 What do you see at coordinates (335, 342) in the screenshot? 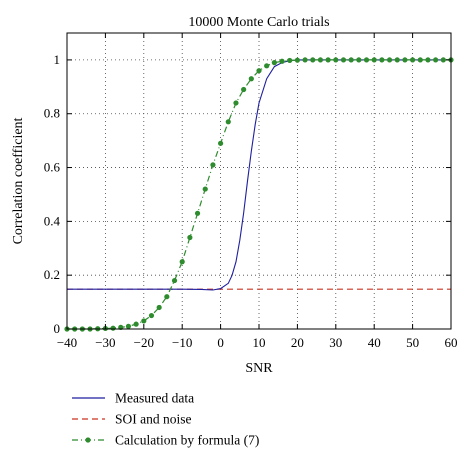
I see `x-tick-label: 30` at bounding box center [335, 342].